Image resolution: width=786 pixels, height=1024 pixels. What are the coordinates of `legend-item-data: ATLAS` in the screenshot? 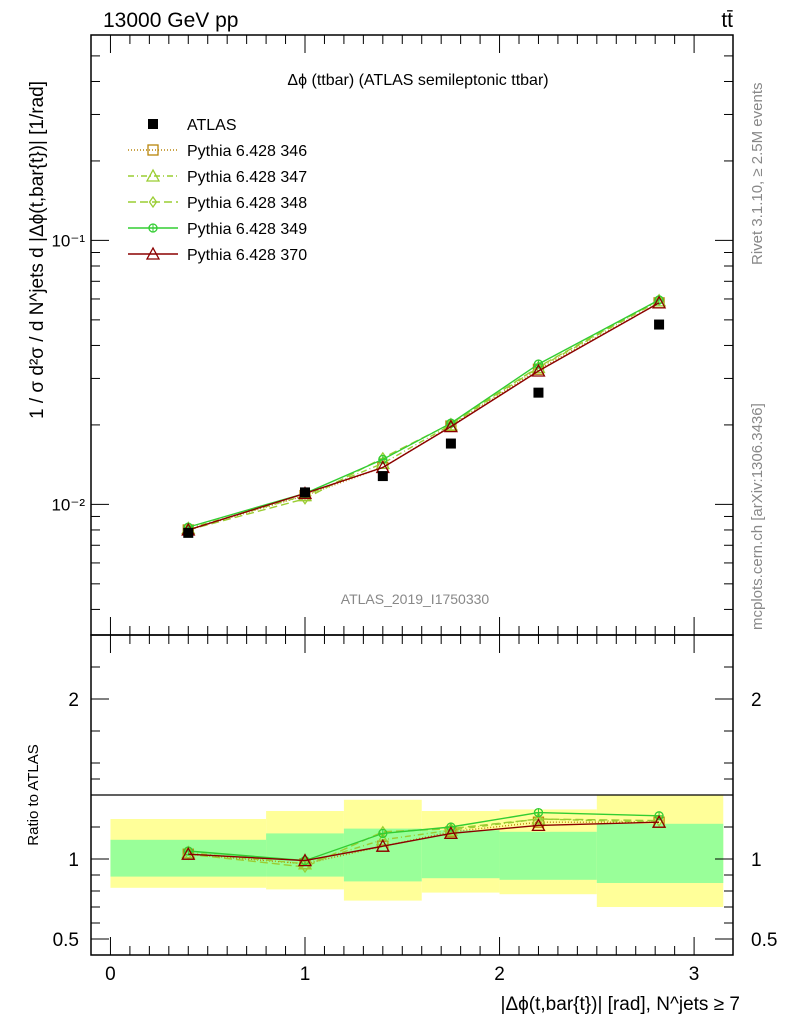 It's located at (192, 125).